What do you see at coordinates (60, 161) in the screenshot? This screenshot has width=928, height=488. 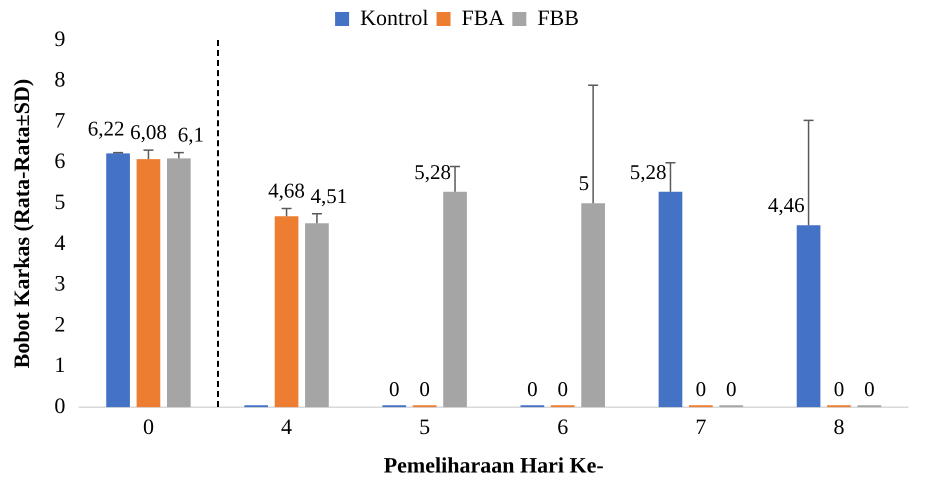 I see `y-tick-label: 6` at bounding box center [60, 161].